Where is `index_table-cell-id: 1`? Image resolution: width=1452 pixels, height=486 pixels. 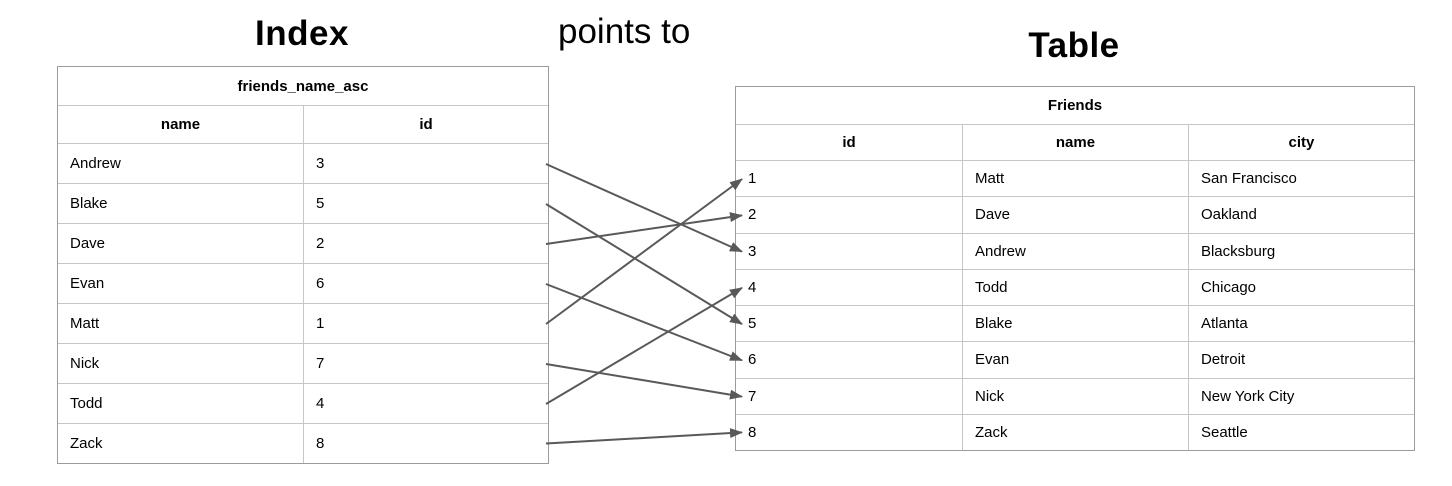
index_table-cell-id: 1 is located at coordinates (425, 323).